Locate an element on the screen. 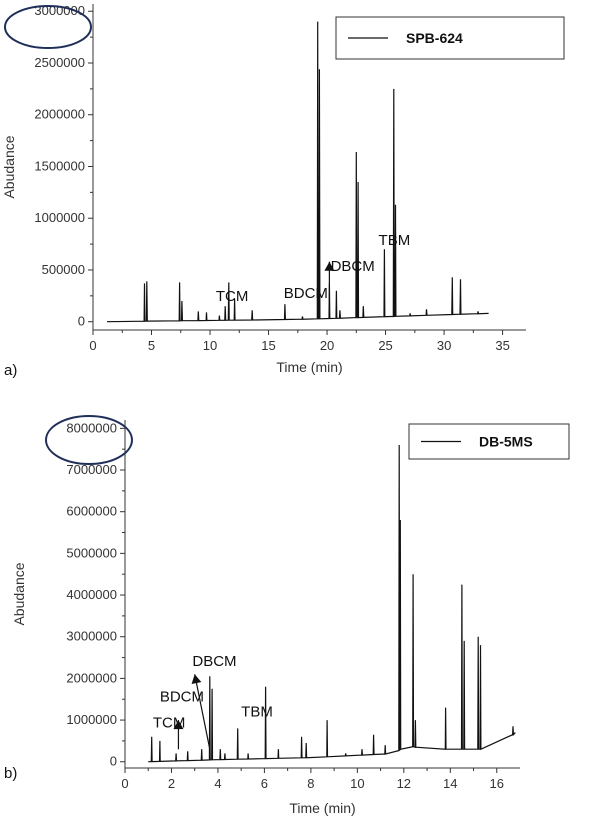 The image size is (612, 823). x-tick-label: 4 is located at coordinates (217, 783).